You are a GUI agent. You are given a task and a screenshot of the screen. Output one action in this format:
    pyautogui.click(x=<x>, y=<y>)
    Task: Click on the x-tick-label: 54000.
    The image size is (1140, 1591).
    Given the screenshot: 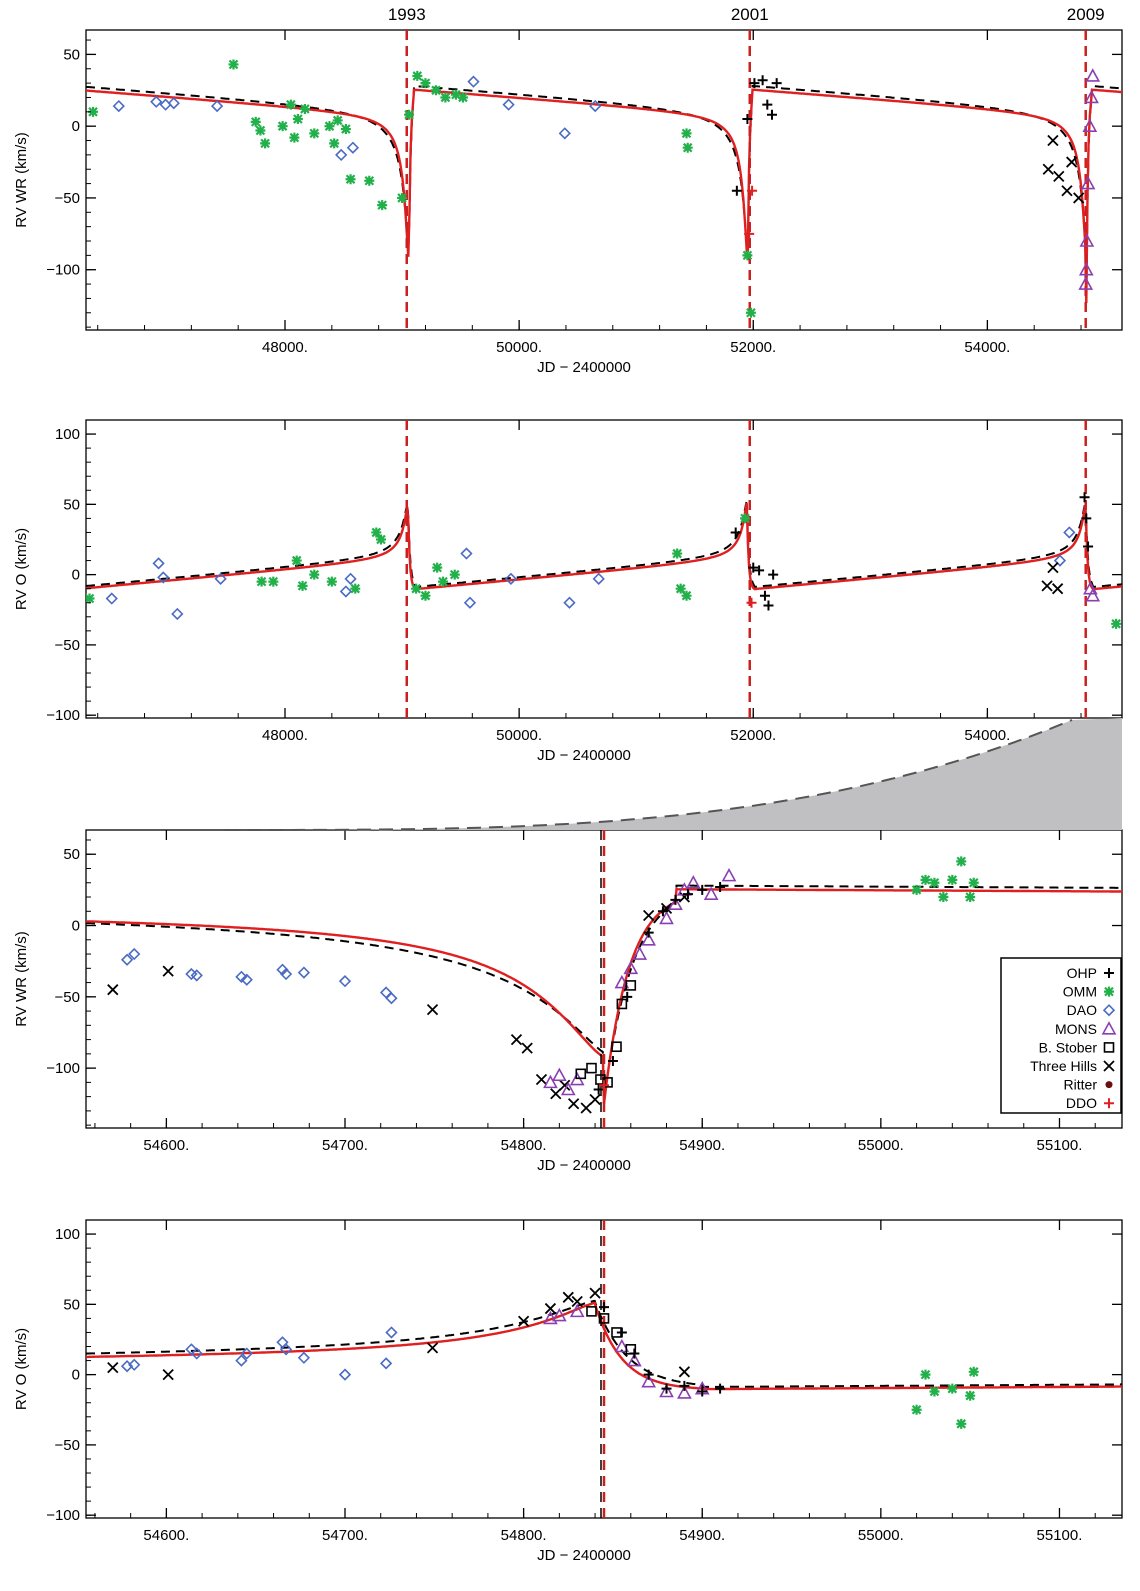 What is the action you would take?
    pyautogui.click(x=987, y=347)
    